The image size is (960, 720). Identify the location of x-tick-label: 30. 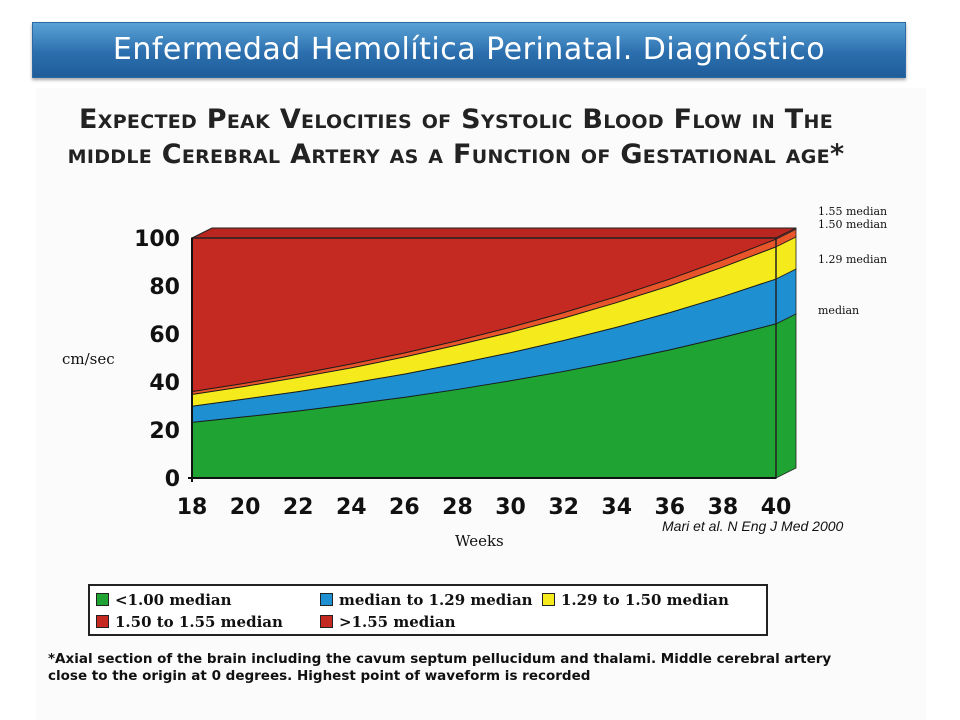
(510, 507).